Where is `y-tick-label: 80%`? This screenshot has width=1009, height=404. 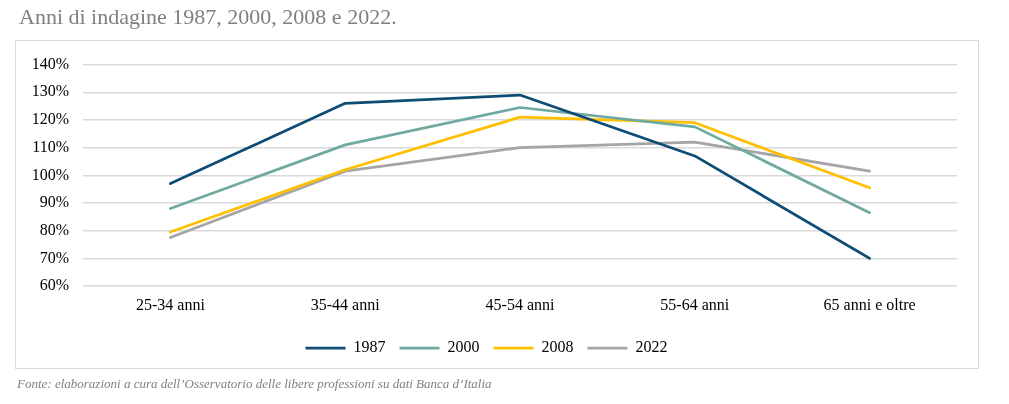
y-tick-label: 80% is located at coordinates (54, 229).